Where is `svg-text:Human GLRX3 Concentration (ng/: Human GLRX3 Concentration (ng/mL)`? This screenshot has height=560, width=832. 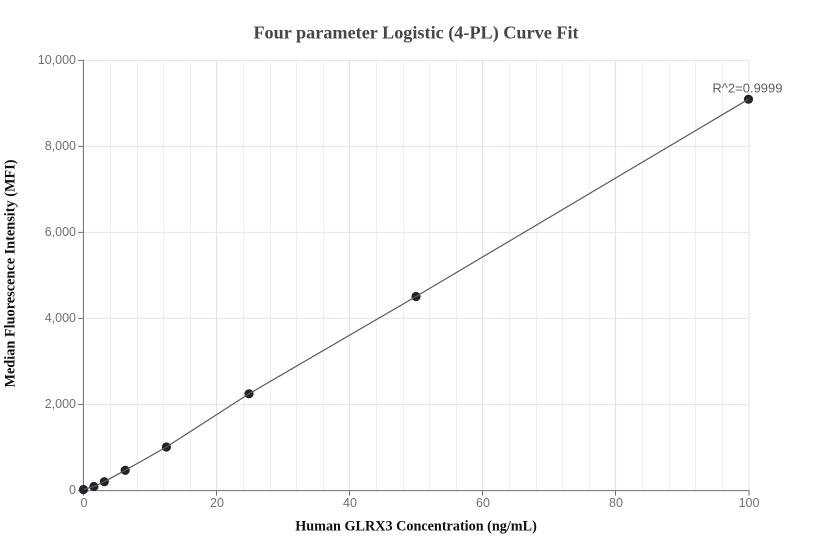 svg-text:Human GLRX3 Concentration (ng/: Human GLRX3 Concentration (ng/mL) is located at coordinates (416, 527).